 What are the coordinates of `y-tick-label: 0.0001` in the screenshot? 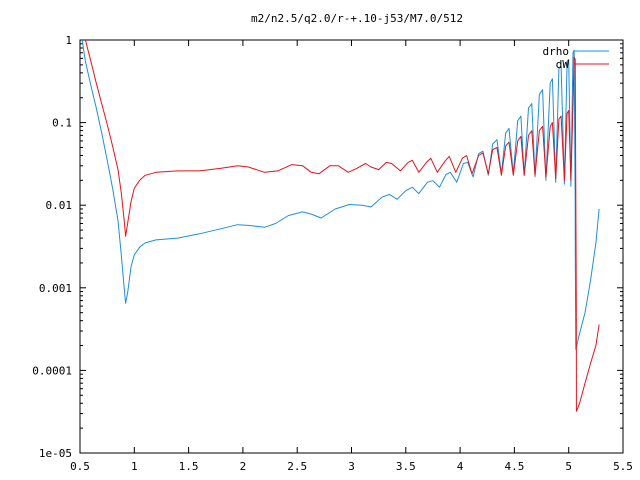 It's located at (52, 370).